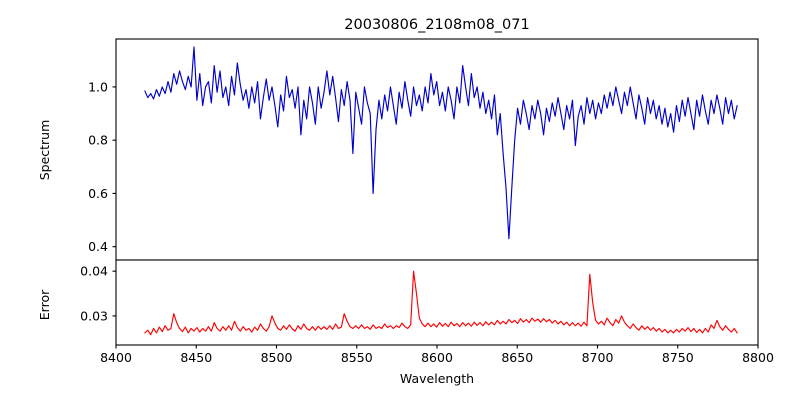 The height and width of the screenshot is (400, 800). I want to click on spectrum-axis-label: Spectrum, so click(44, 150).